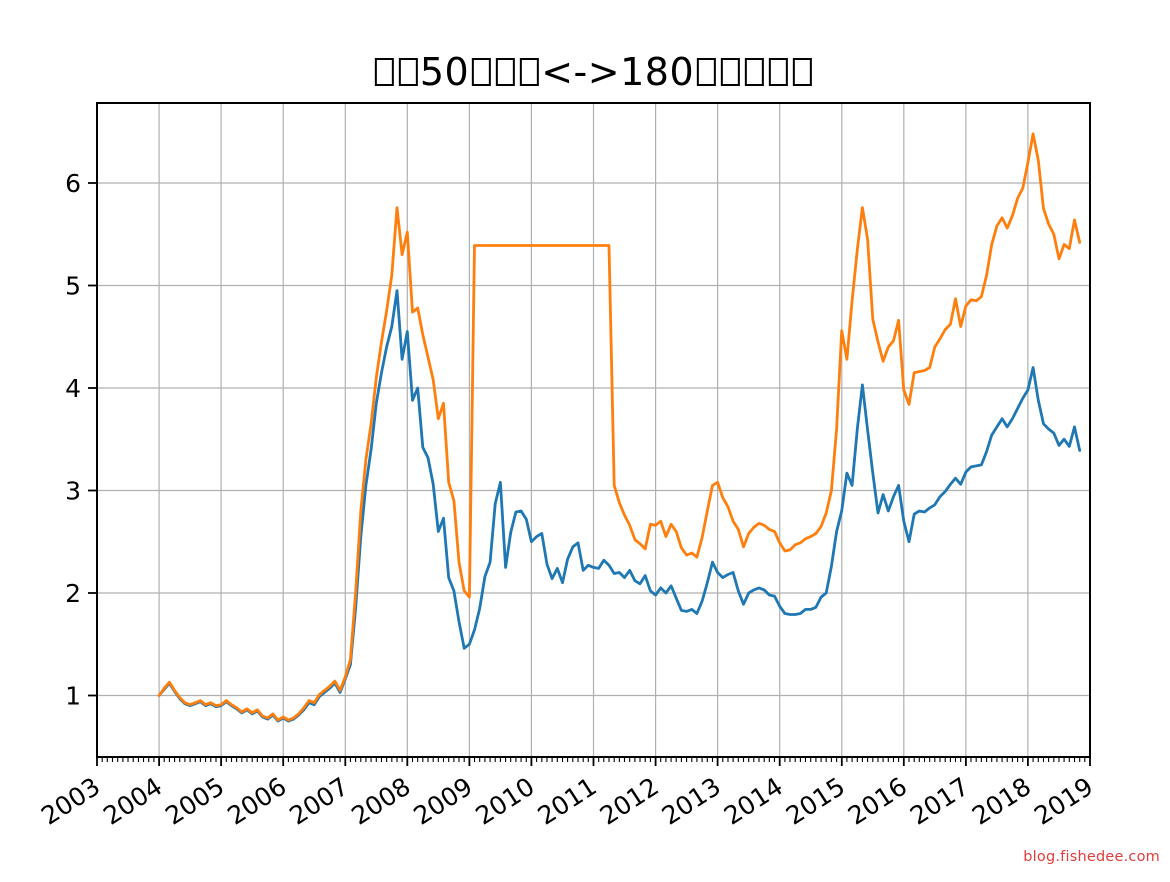 The width and height of the screenshot is (1170, 882). Describe the element at coordinates (73, 440) in the screenshot. I see `y-axis-labels: 1 2 3 4 5 6` at that location.